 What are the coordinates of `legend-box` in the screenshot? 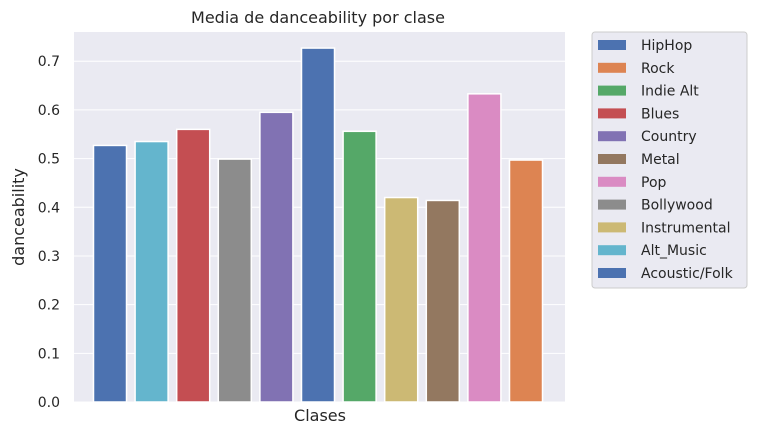 It's located at (669, 160).